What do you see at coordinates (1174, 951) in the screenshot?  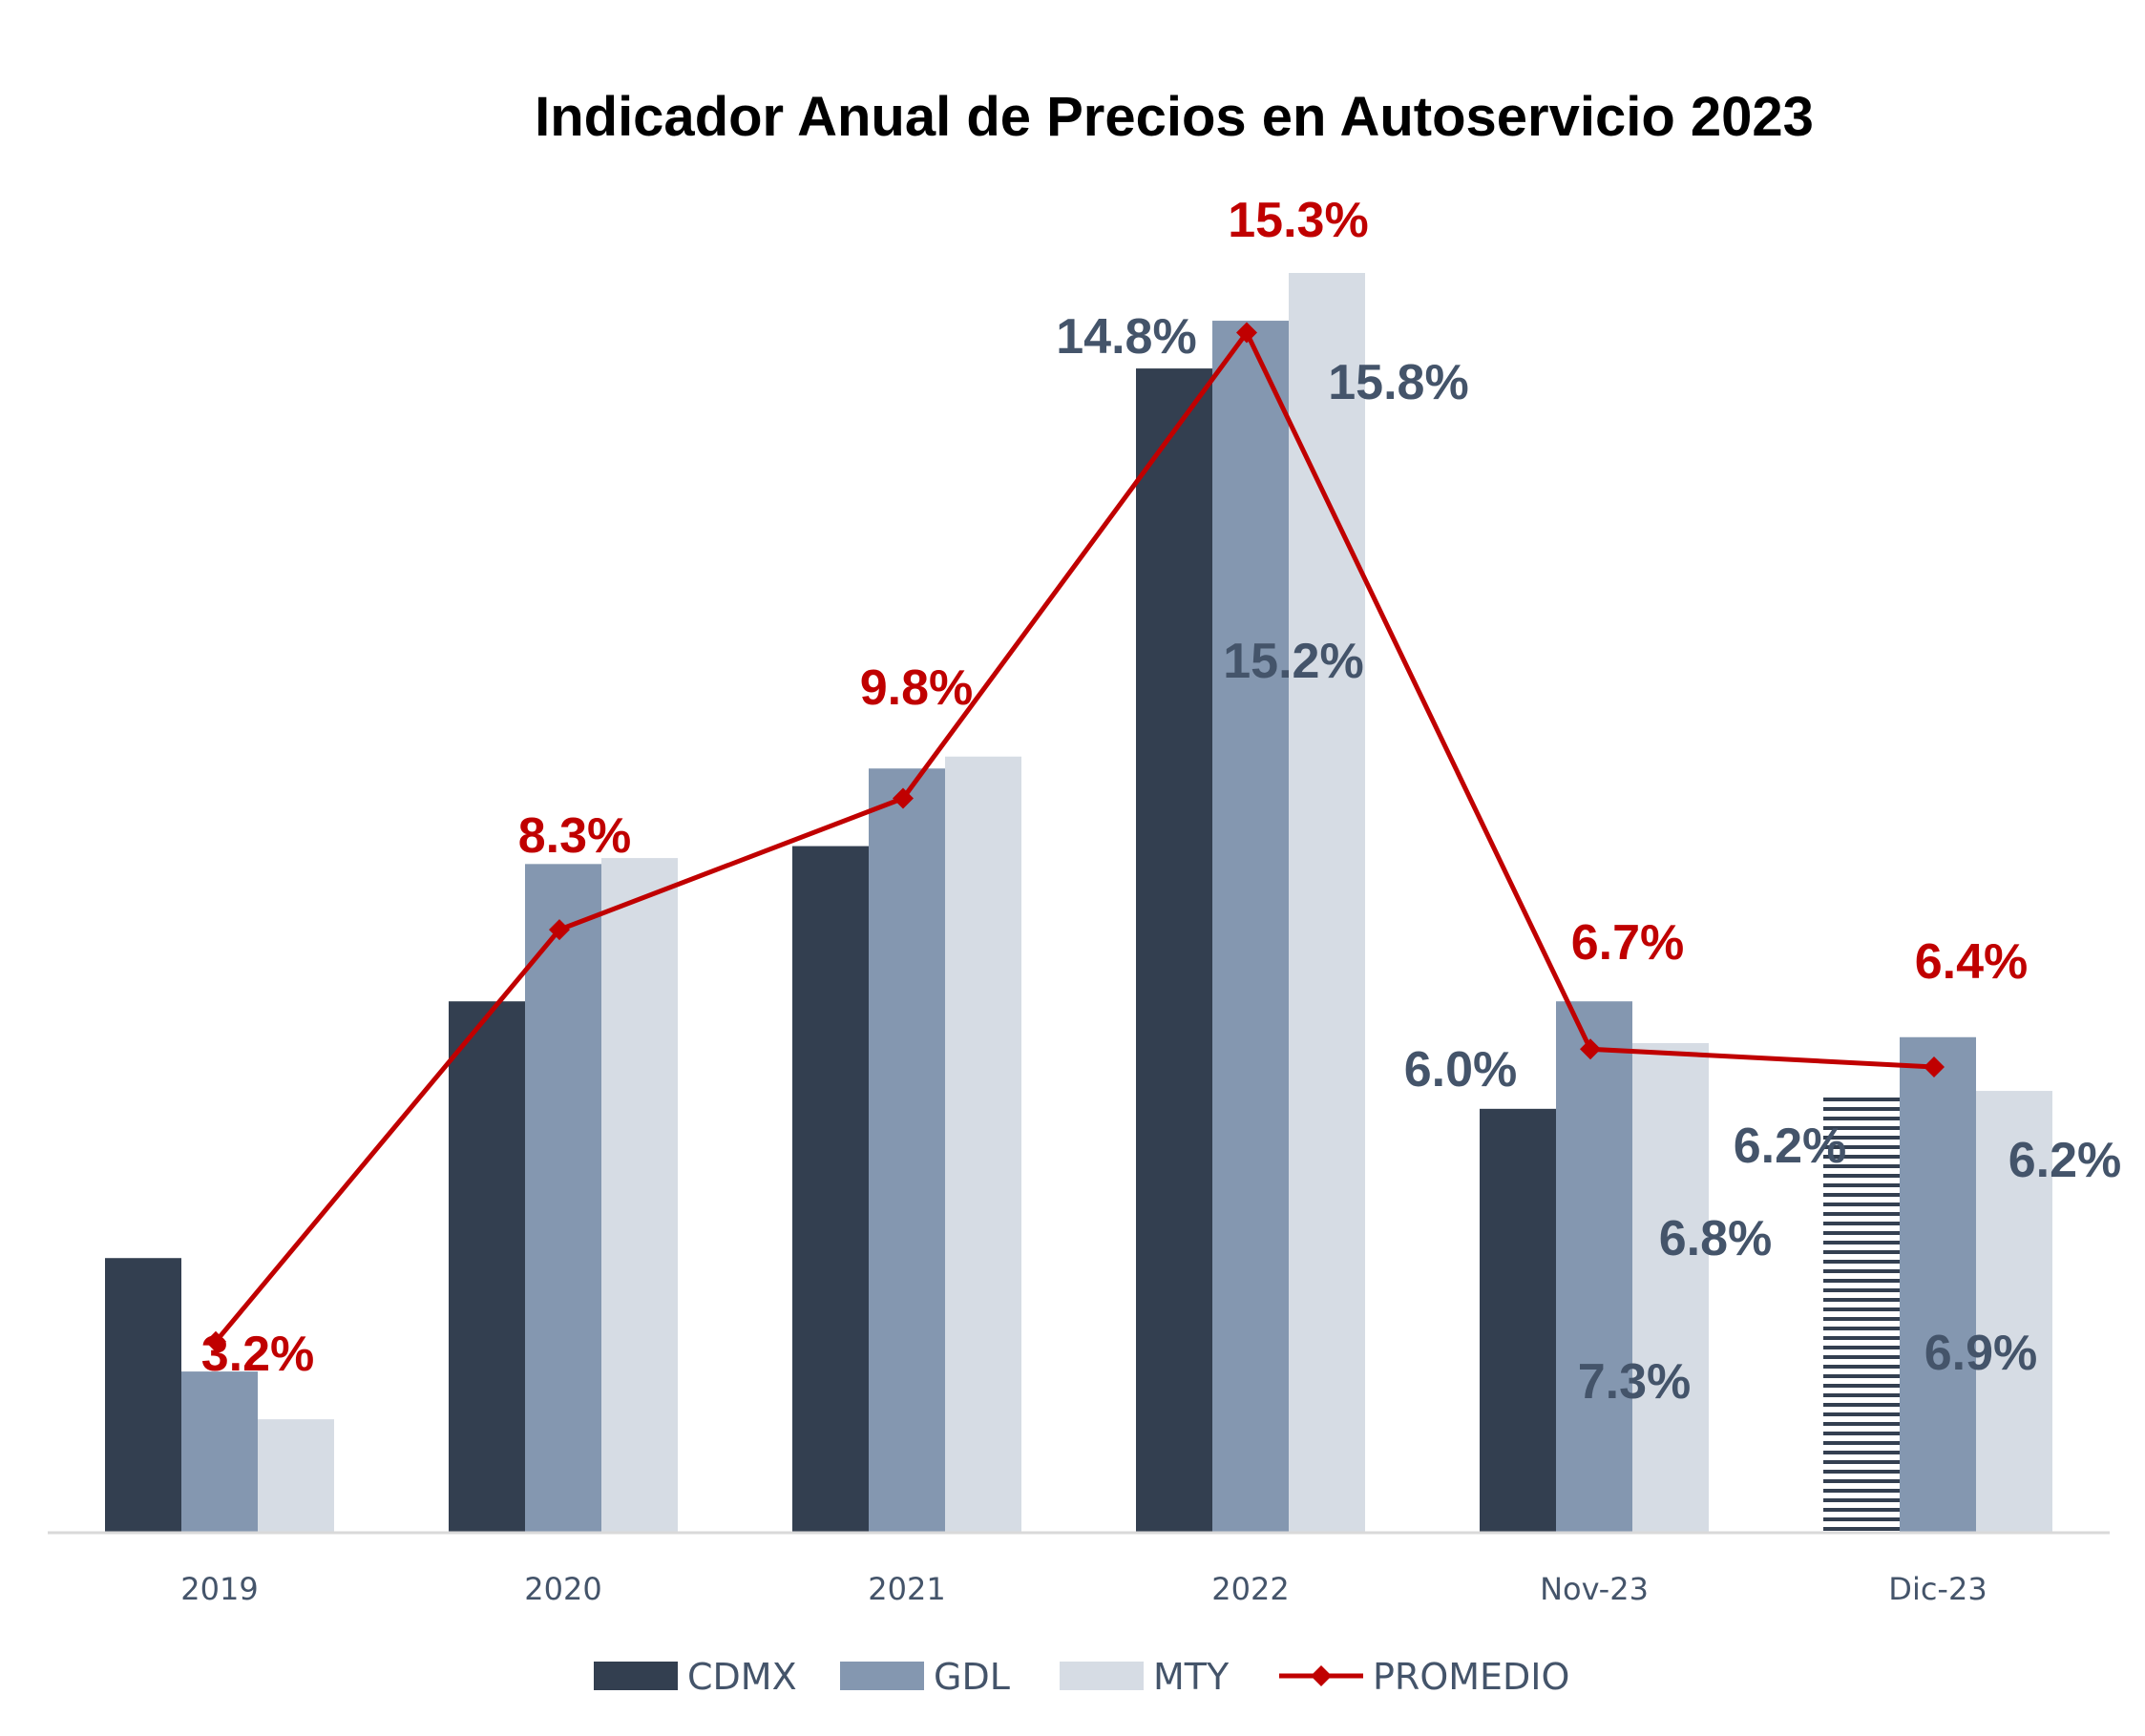 I see `bar-cdmx-2022` at bounding box center [1174, 951].